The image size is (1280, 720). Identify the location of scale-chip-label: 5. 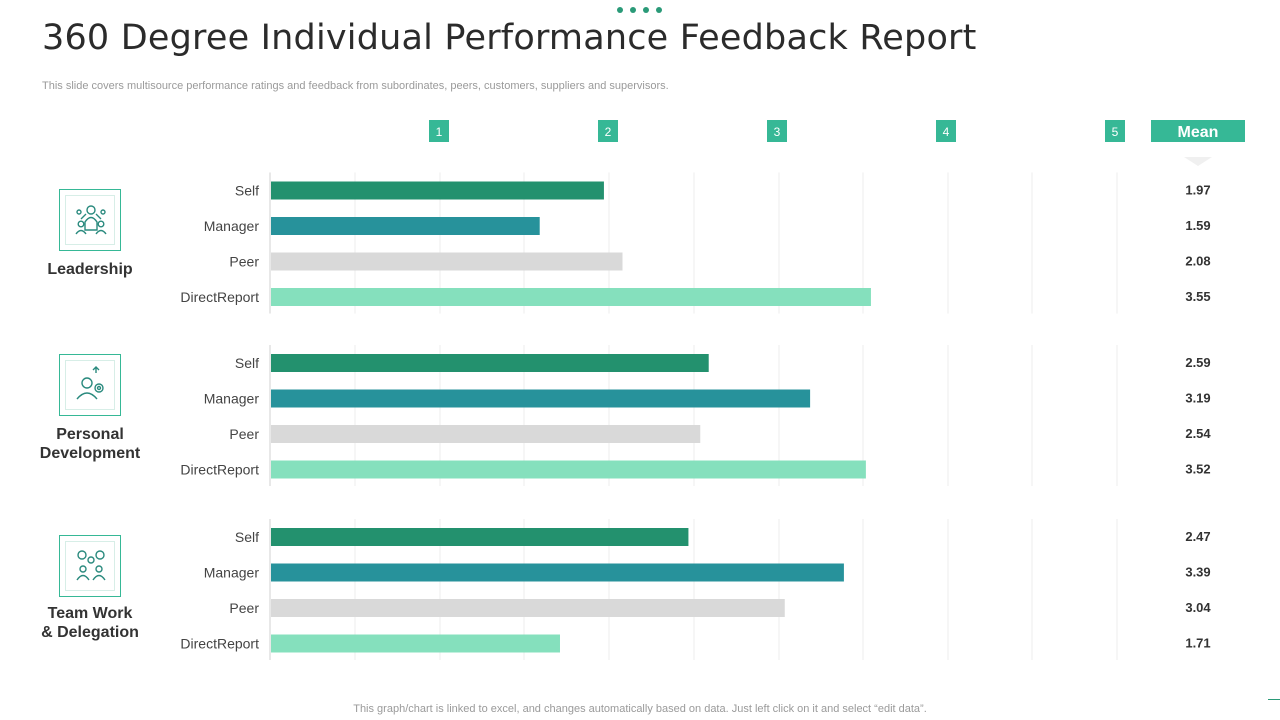
(1115, 132).